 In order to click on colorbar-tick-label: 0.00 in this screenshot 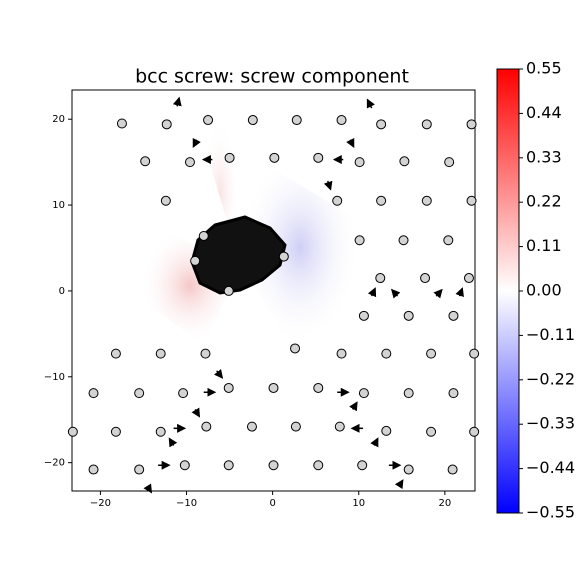, I will do `click(544, 290)`.